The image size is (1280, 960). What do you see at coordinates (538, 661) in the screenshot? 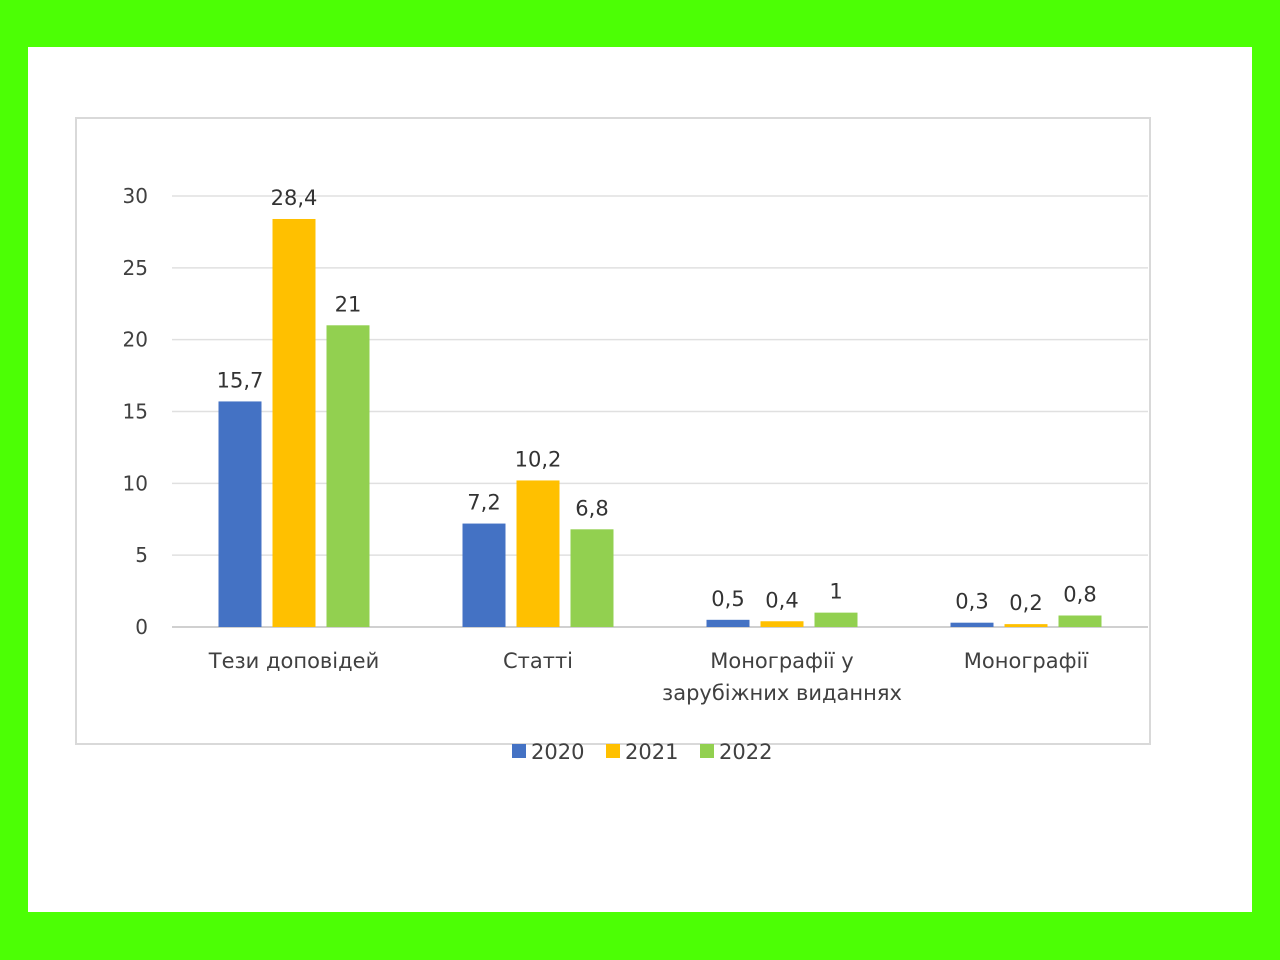
I see `x-category-label: Статті` at bounding box center [538, 661].